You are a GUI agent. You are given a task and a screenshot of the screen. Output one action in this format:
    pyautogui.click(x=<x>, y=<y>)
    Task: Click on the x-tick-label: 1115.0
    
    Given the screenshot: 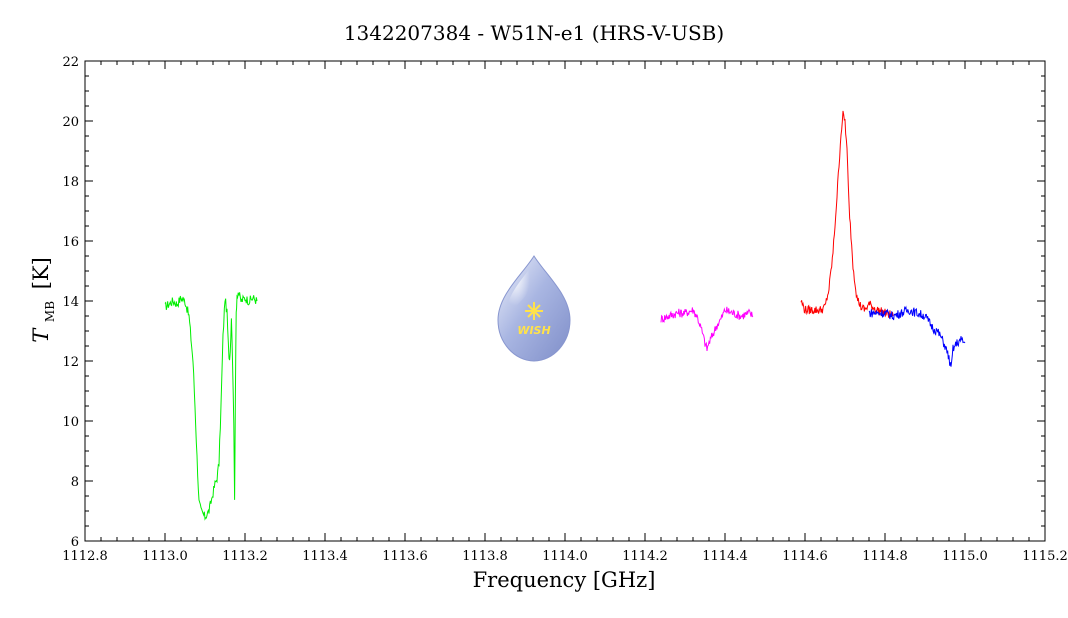 What is the action you would take?
    pyautogui.click(x=965, y=556)
    